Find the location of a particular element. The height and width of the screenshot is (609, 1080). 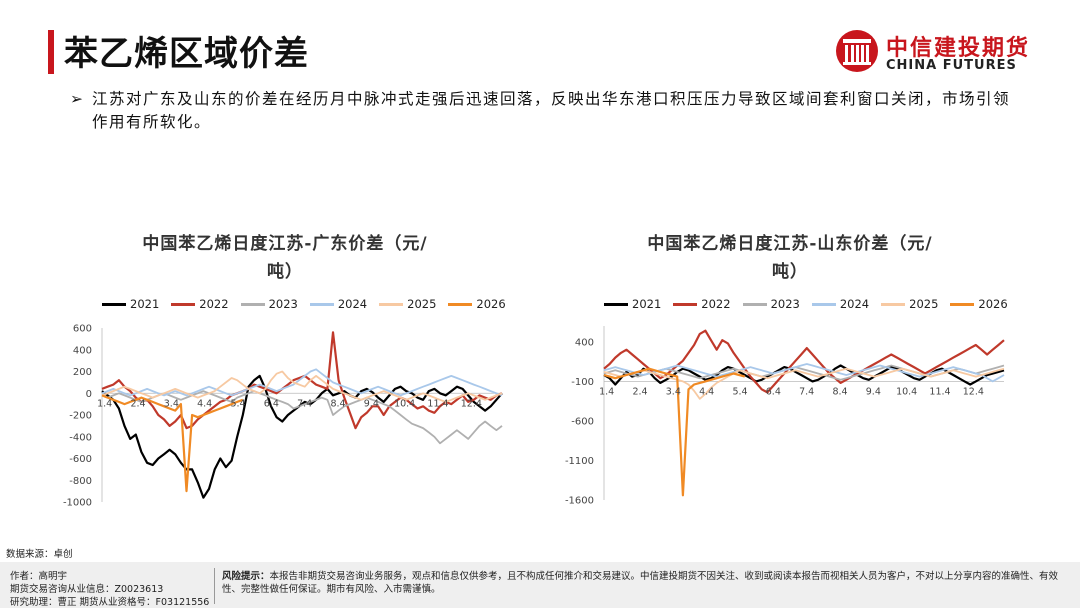

y-tick-label: -1600 is located at coordinates (579, 501).